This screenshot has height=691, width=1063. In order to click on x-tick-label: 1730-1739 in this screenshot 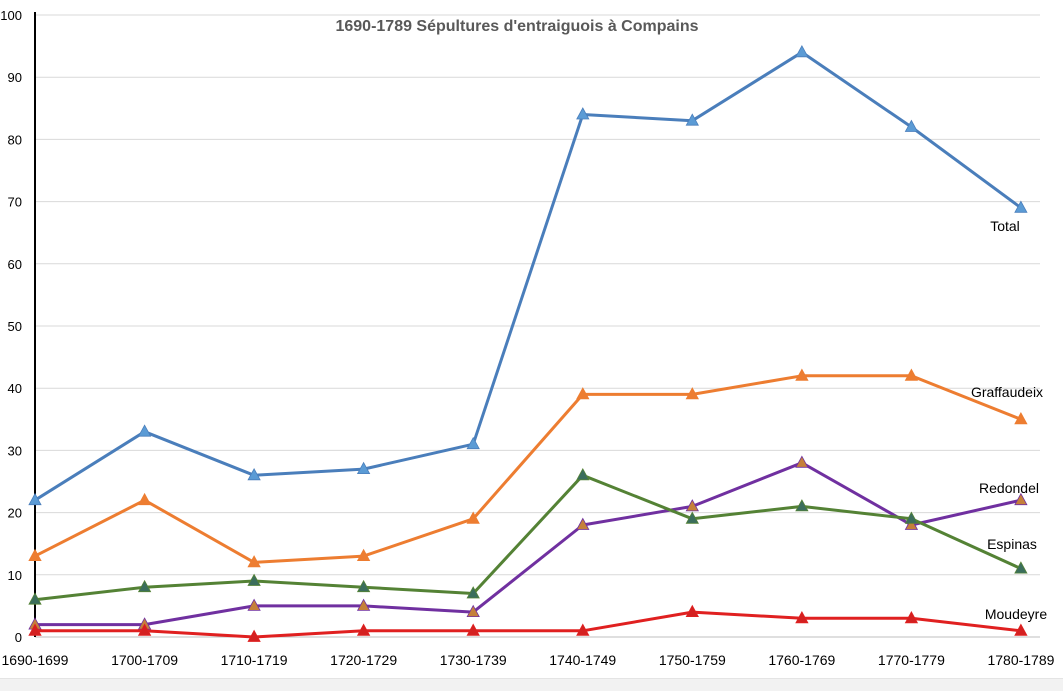, I will do `click(473, 660)`.